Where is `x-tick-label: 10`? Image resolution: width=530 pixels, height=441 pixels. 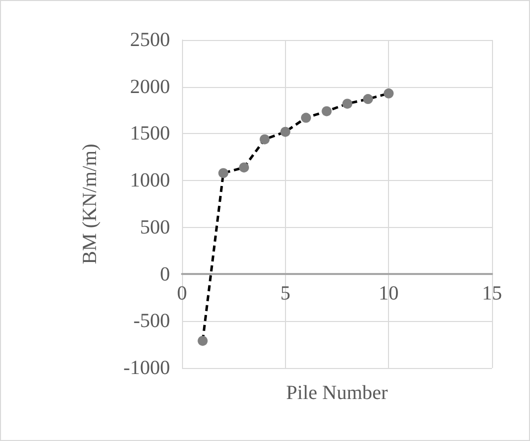 x-tick-label: 10 is located at coordinates (388, 293).